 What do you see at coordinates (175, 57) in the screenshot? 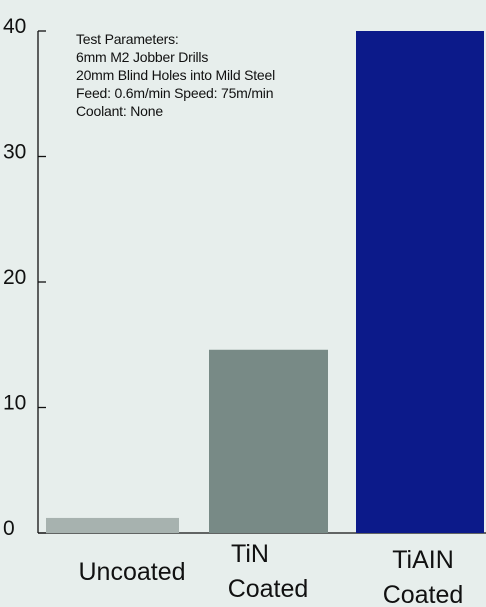
I see `annotation-line: 6mm M2 Jobber Drills` at bounding box center [175, 57].